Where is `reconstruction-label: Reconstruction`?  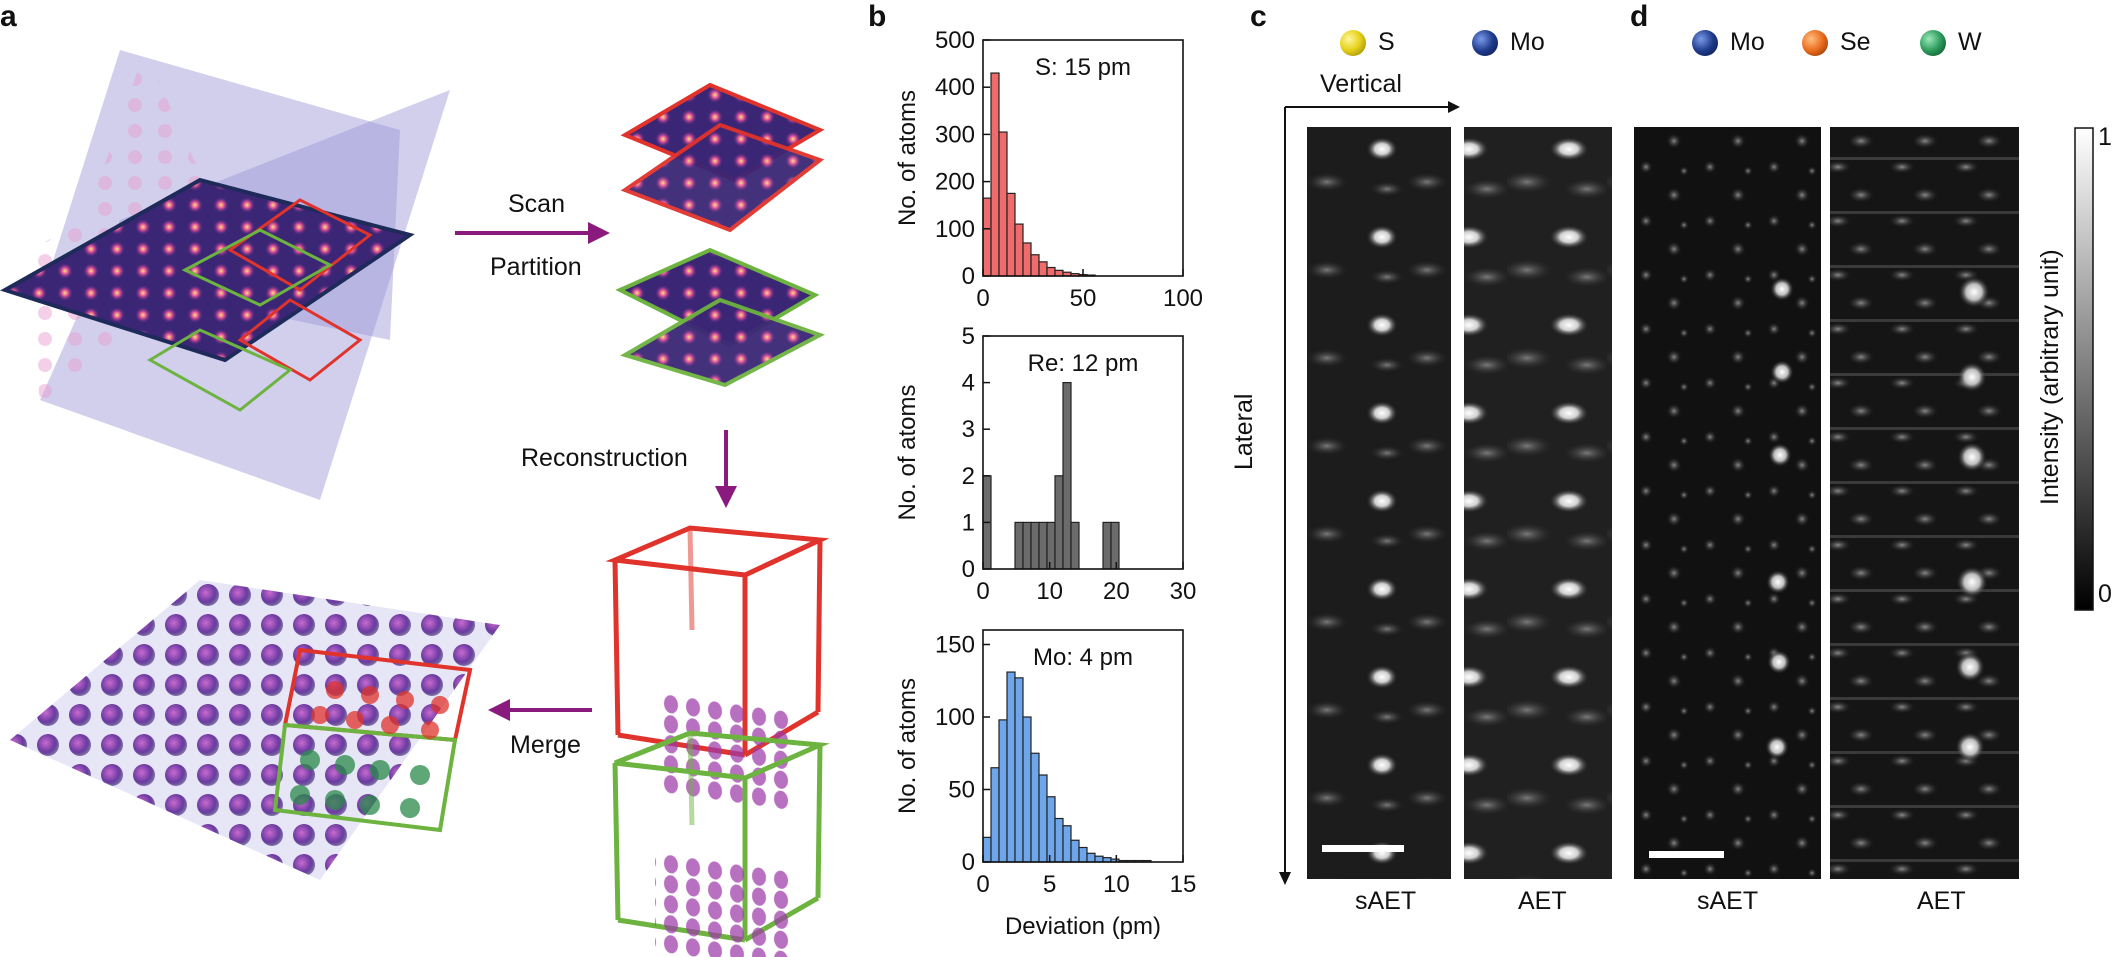
reconstruction-label: Reconstruction is located at coordinates (604, 458).